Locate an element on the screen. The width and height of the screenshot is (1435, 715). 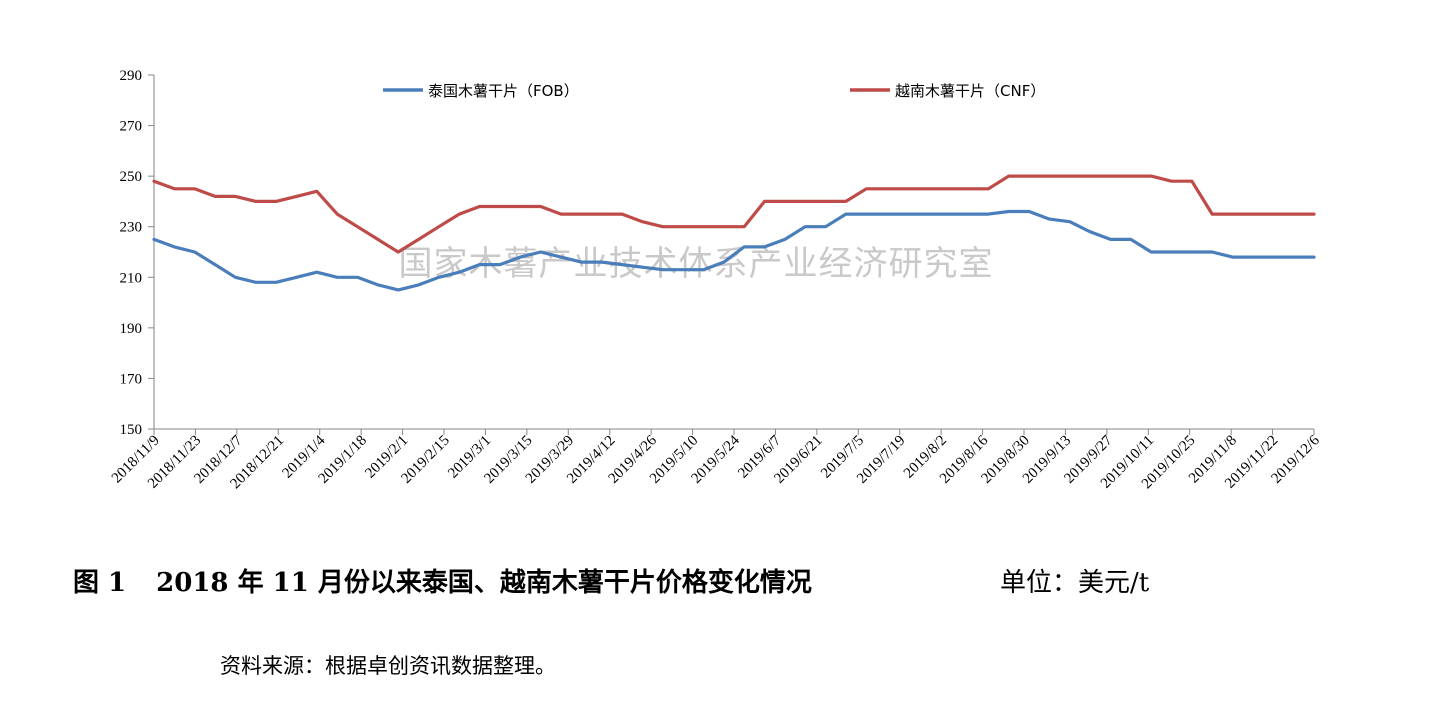
series-lines is located at coordinates (734, 233).